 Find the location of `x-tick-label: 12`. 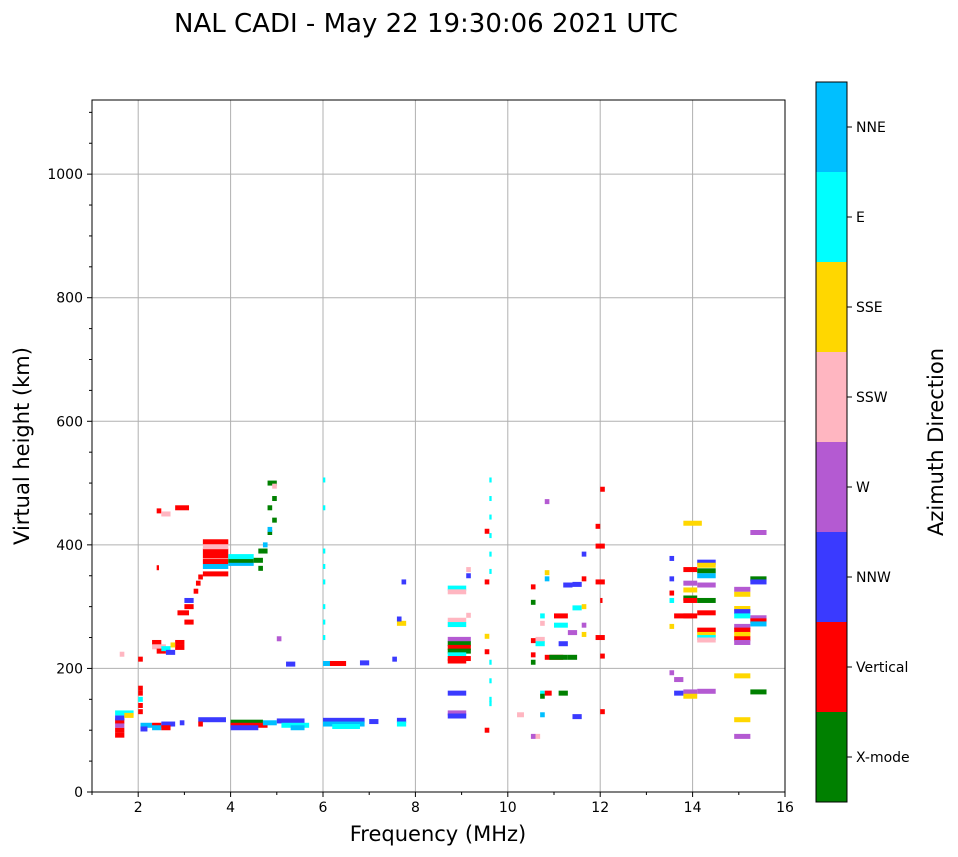

x-tick-label: 12 is located at coordinates (600, 808).